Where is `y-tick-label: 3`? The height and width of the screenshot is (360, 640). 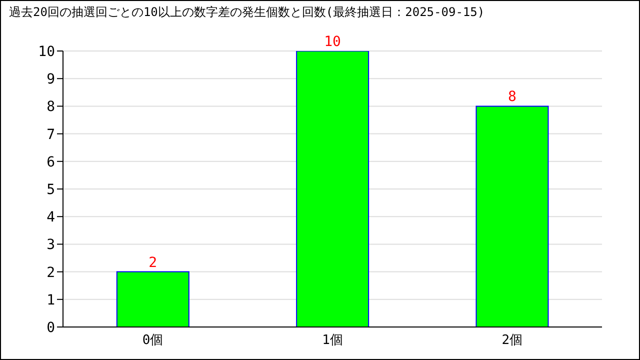 y-tick-label: 3 is located at coordinates (50, 245).